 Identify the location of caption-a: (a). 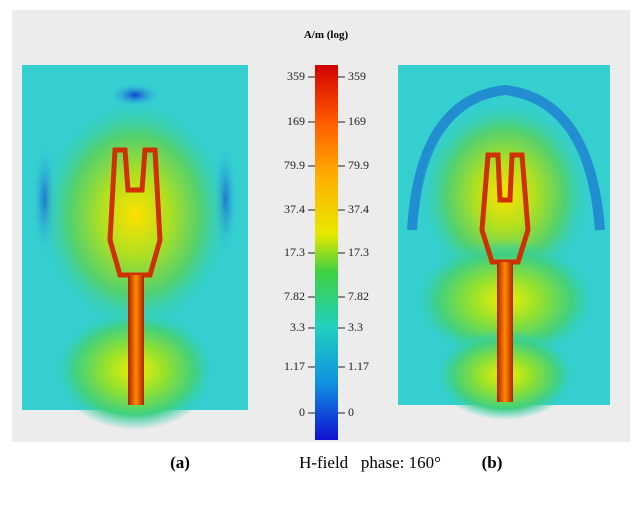
(180, 462).